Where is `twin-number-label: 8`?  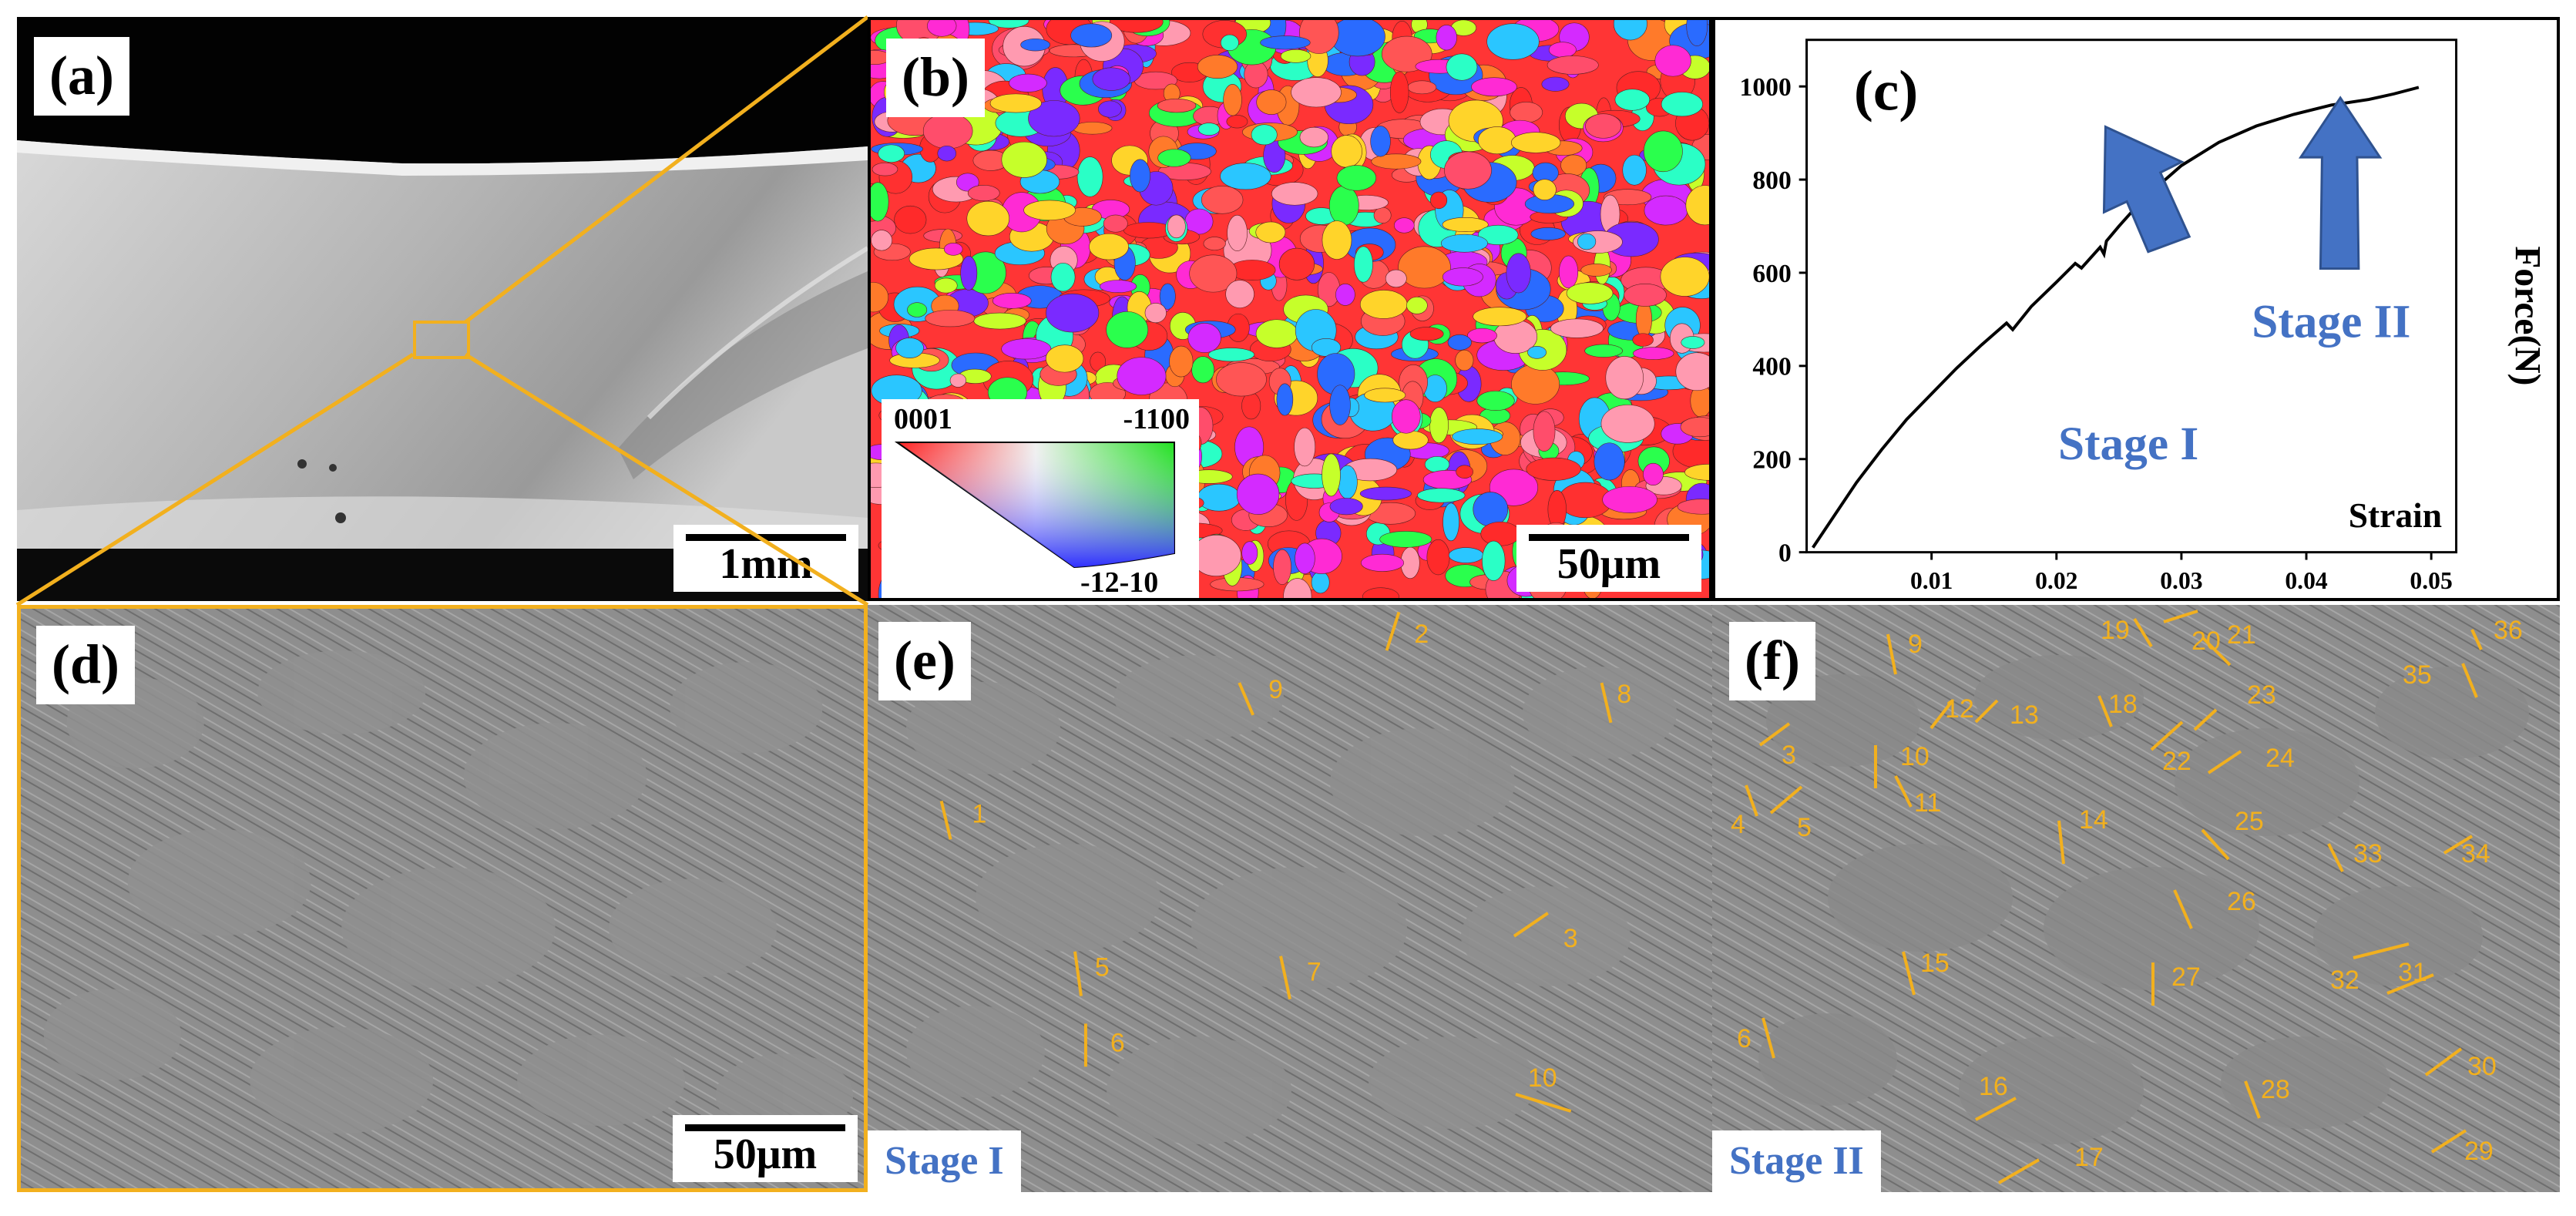
twin-number-label: 8 is located at coordinates (1624, 694).